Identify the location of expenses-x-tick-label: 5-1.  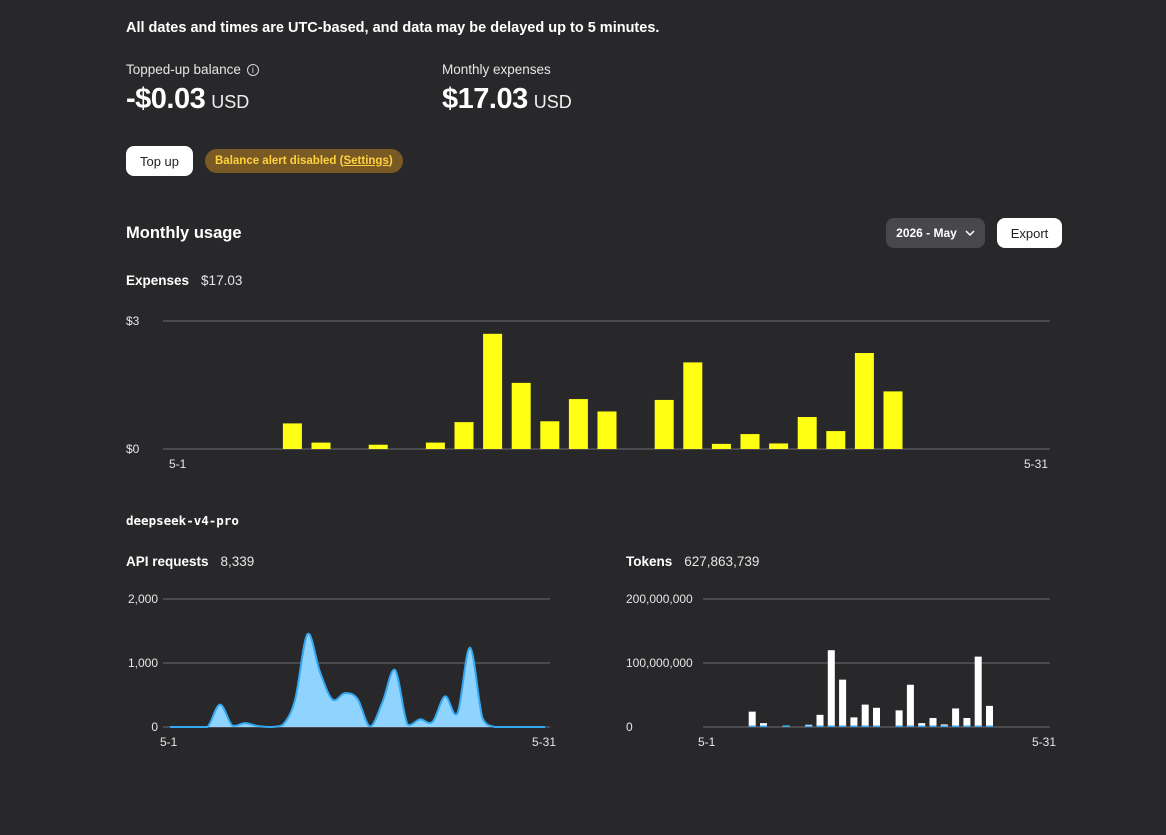
(178, 464).